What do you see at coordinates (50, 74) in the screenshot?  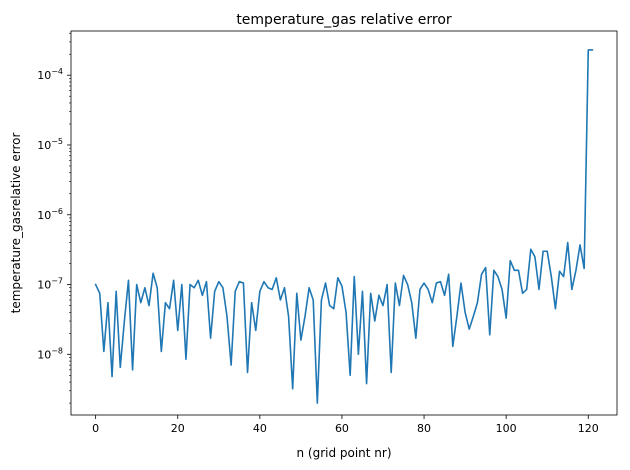 I see `y-tick-label: 10⁻⁴` at bounding box center [50, 74].